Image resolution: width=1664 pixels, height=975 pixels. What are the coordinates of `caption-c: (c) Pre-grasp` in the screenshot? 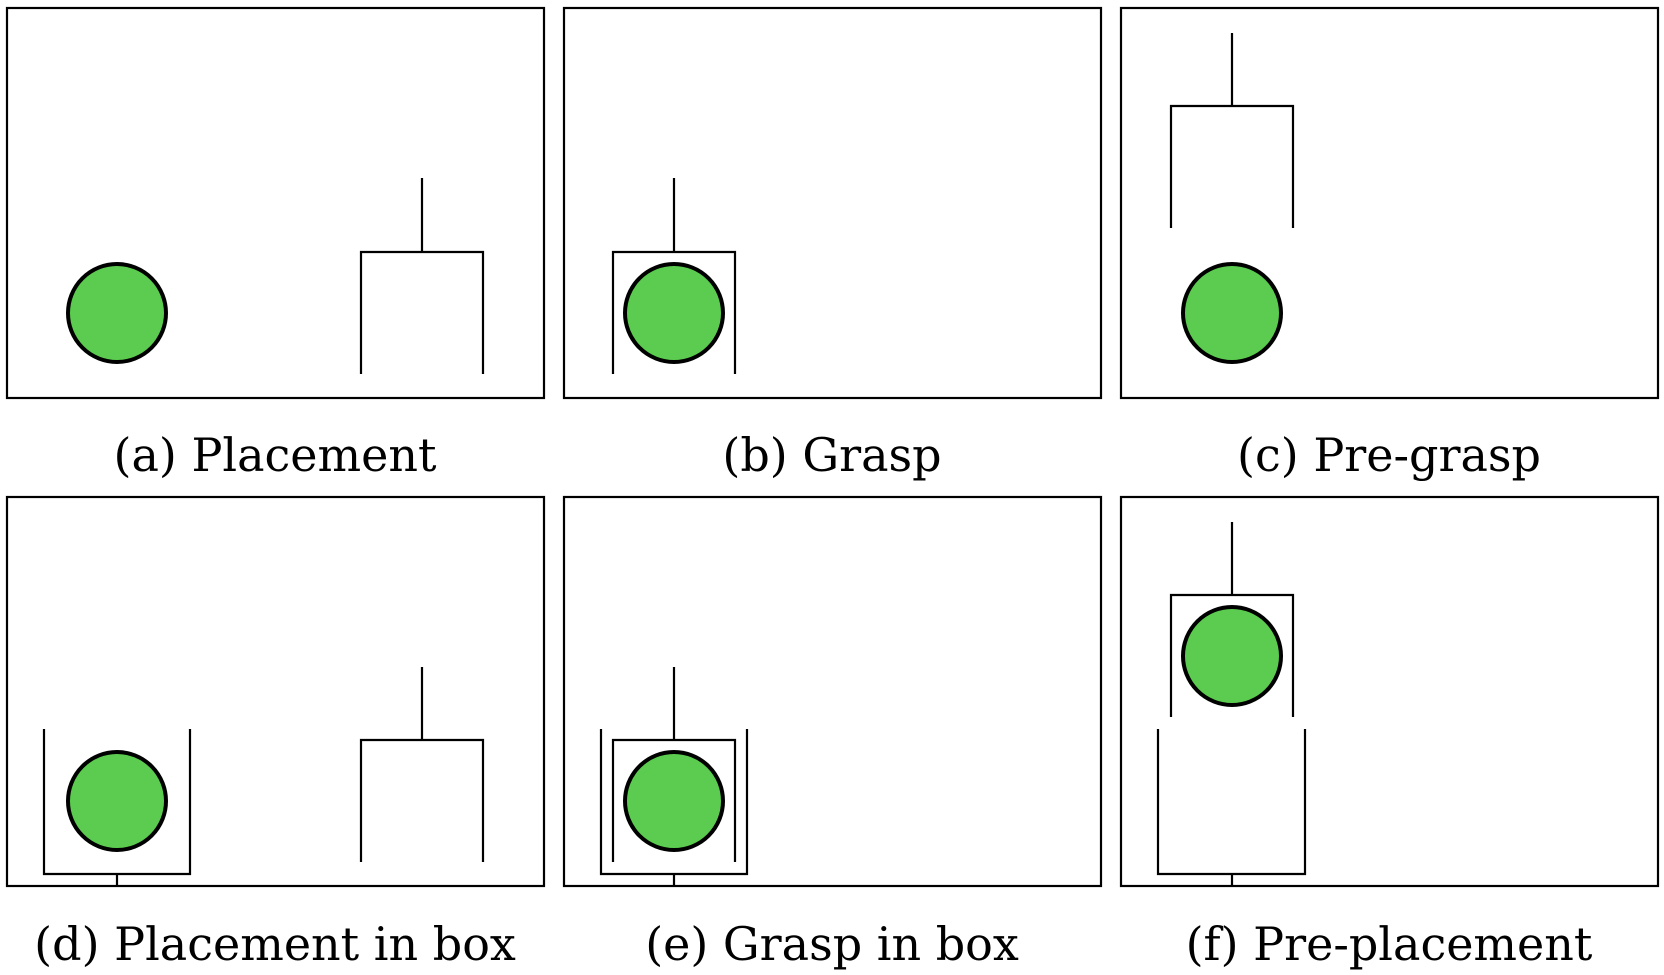 It's located at (1389, 455).